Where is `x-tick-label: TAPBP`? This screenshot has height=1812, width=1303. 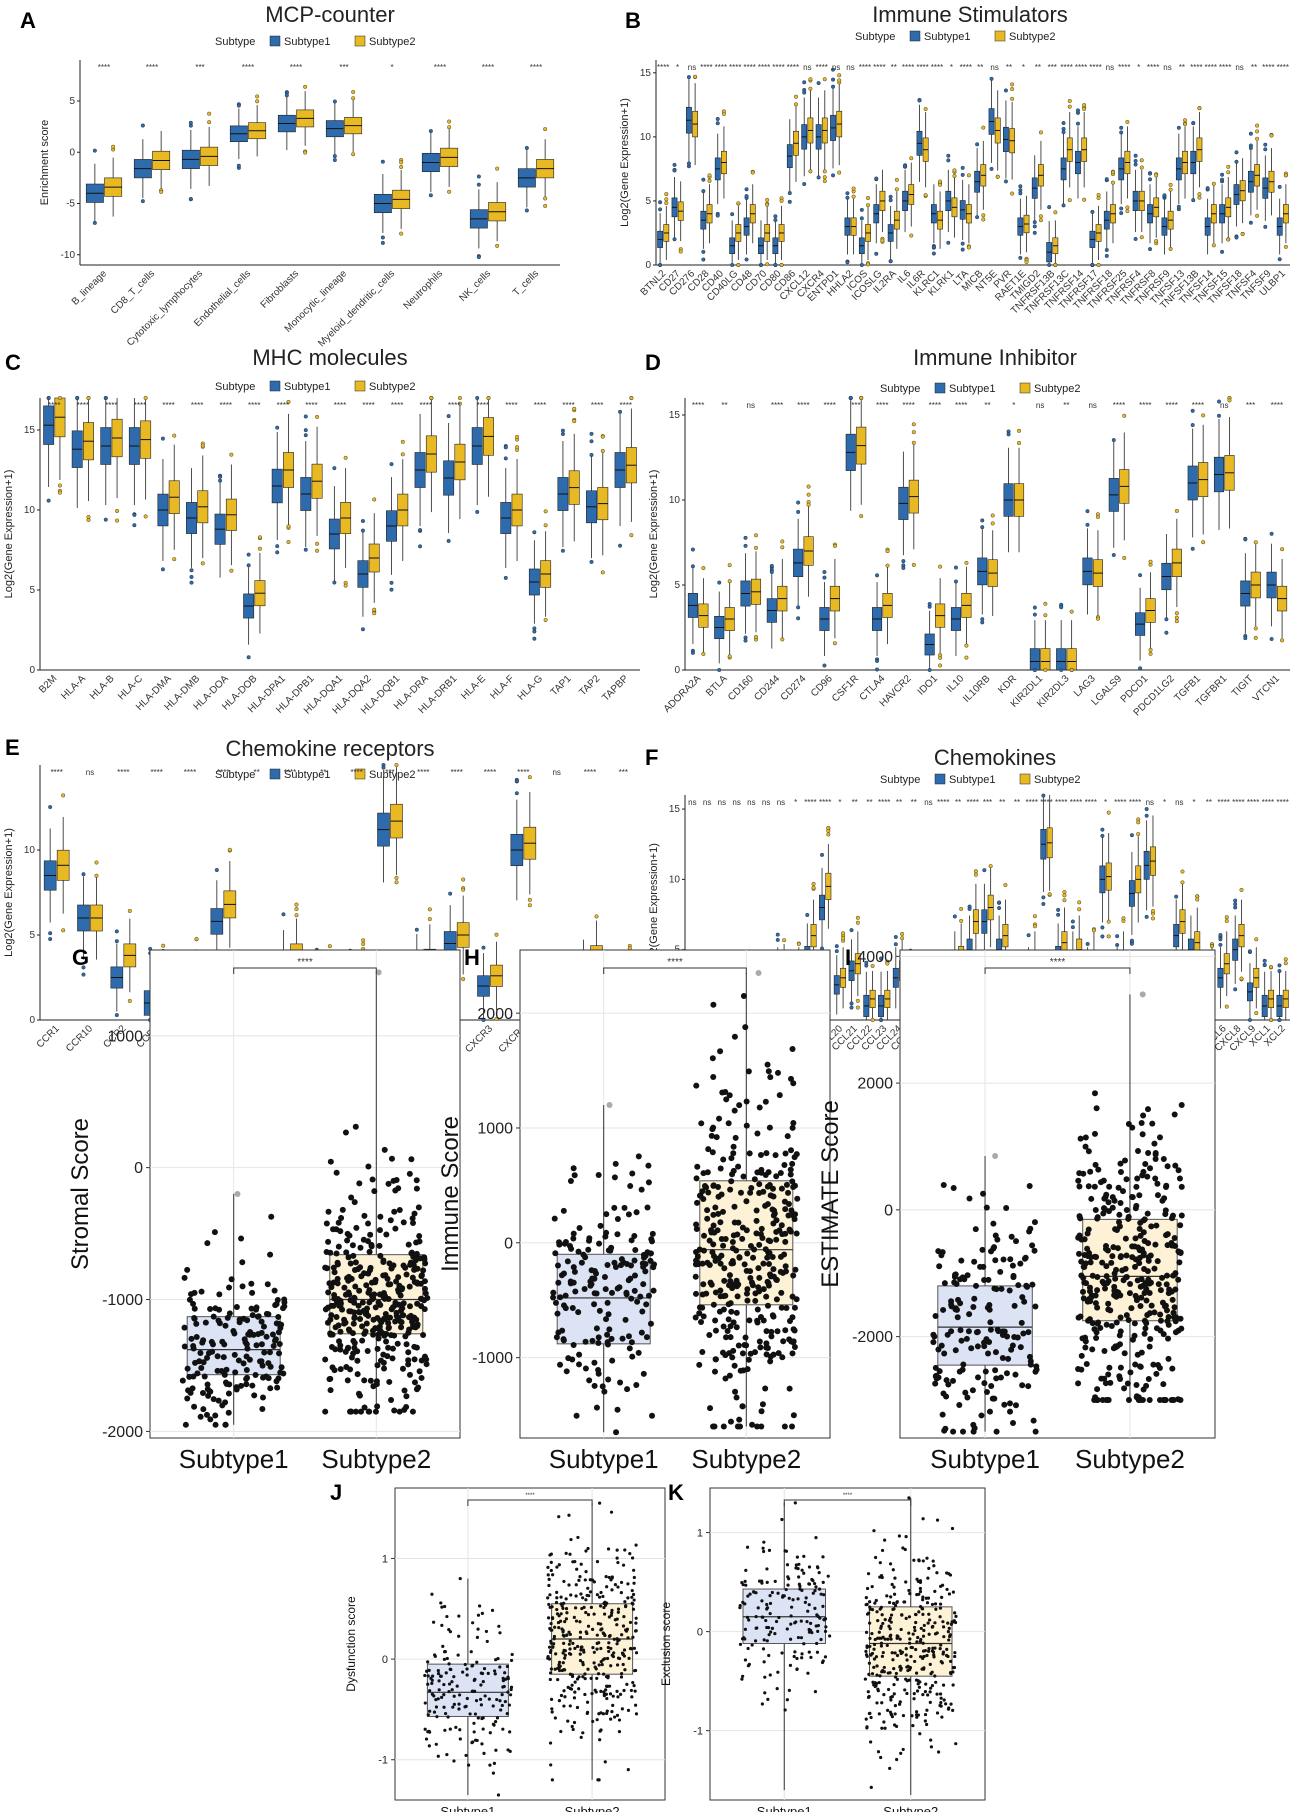
x-tick-label: TAPBP is located at coordinates (615, 688).